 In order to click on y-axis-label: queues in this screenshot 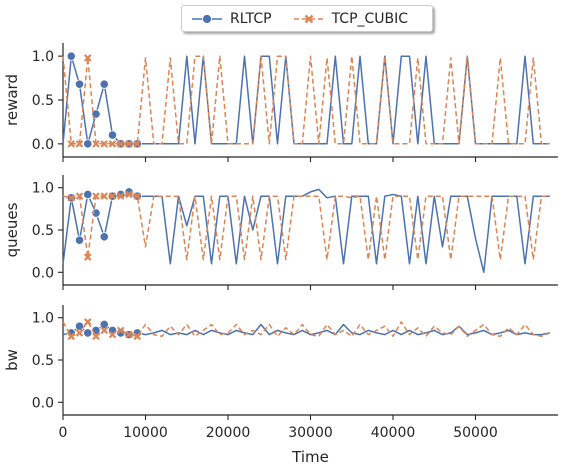, I will do `click(12, 229)`.